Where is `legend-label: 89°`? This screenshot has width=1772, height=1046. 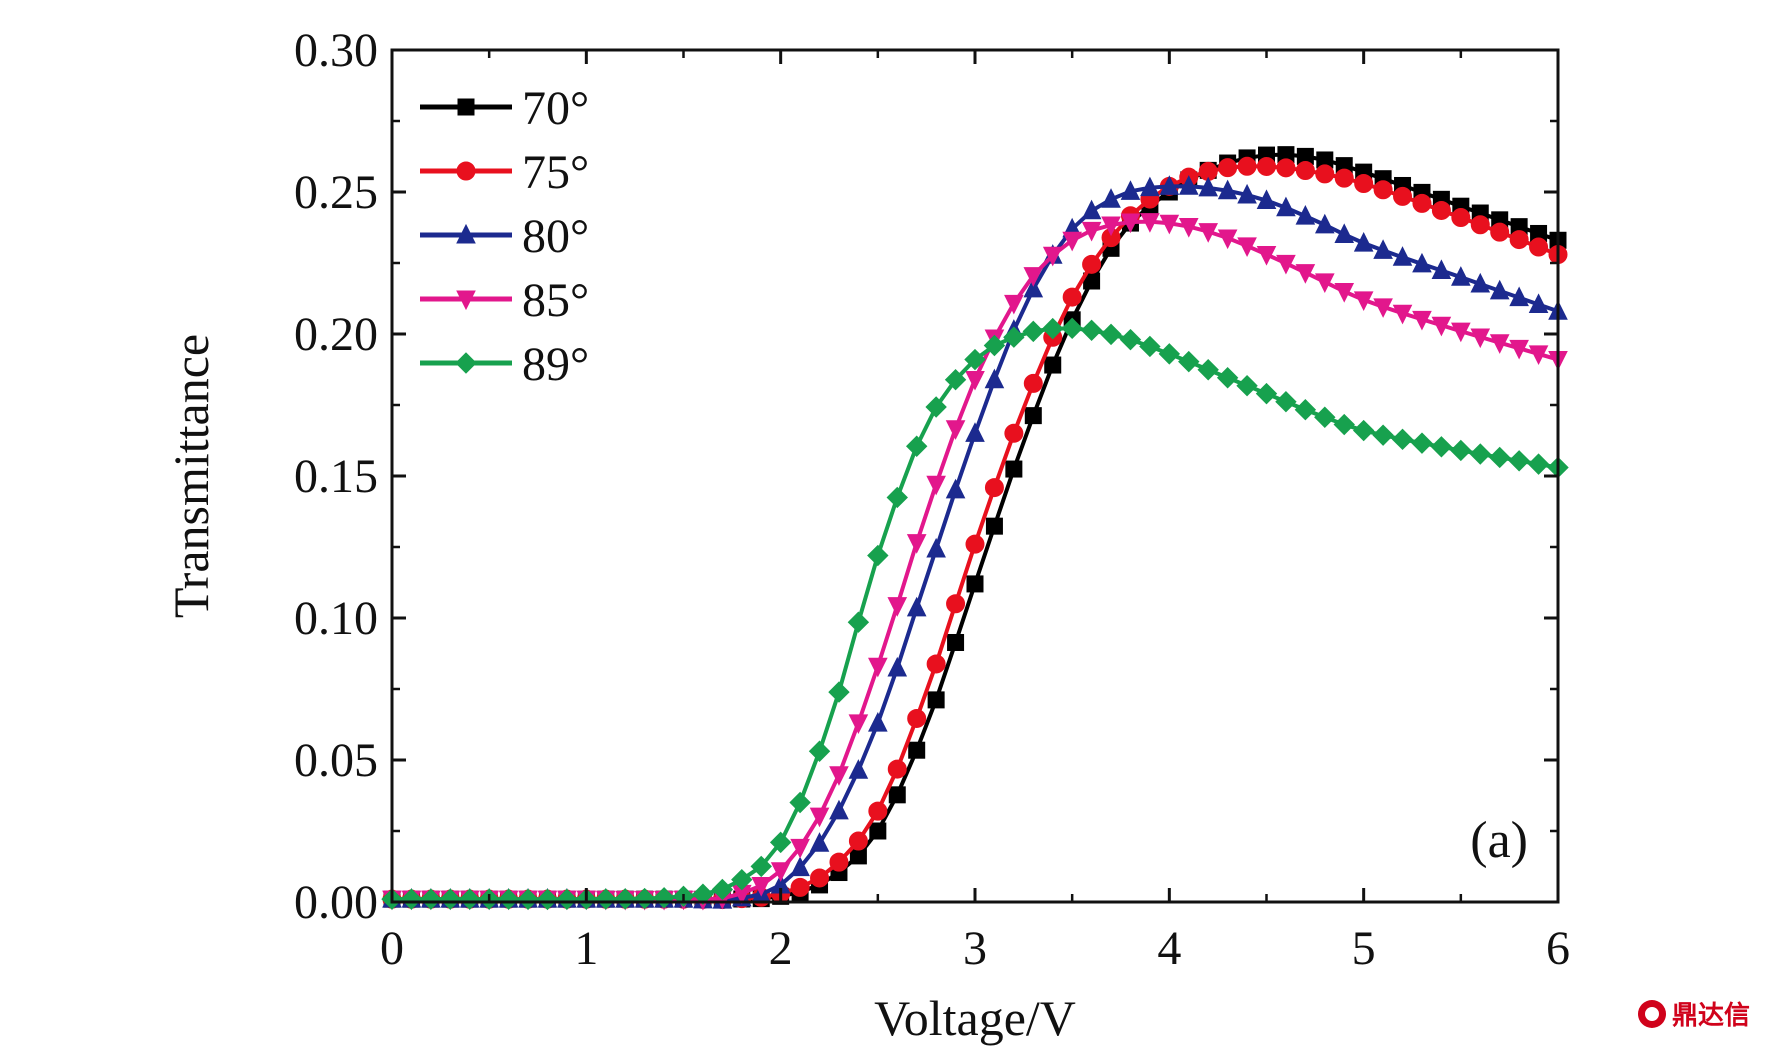
legend-label: 89° is located at coordinates (555, 364).